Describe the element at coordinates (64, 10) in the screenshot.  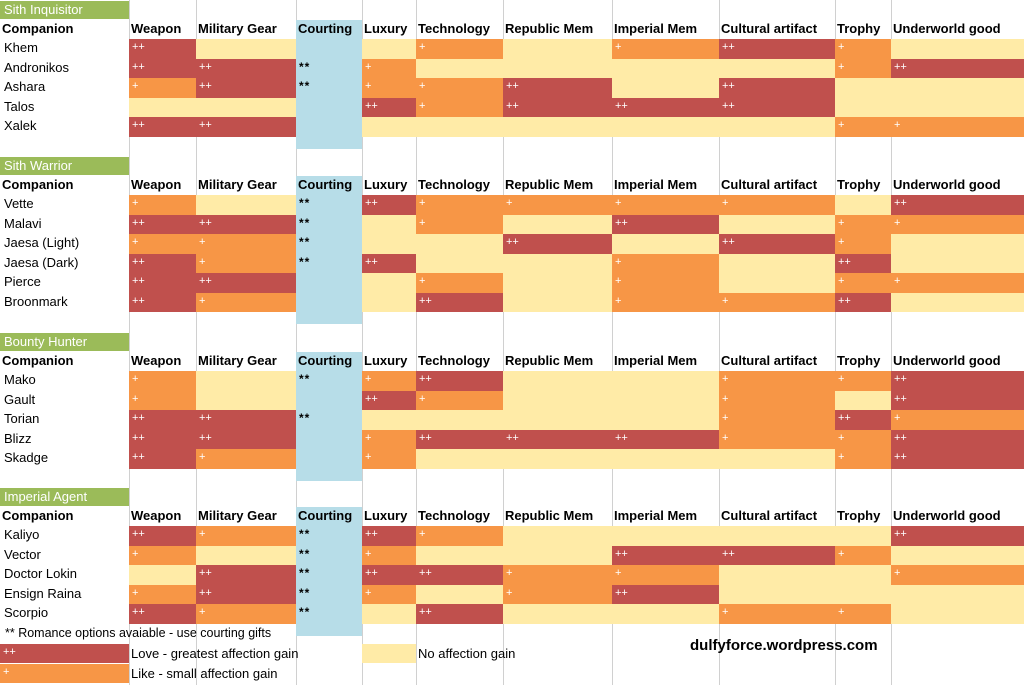
I see `section-title: Sith Inquisitor` at that location.